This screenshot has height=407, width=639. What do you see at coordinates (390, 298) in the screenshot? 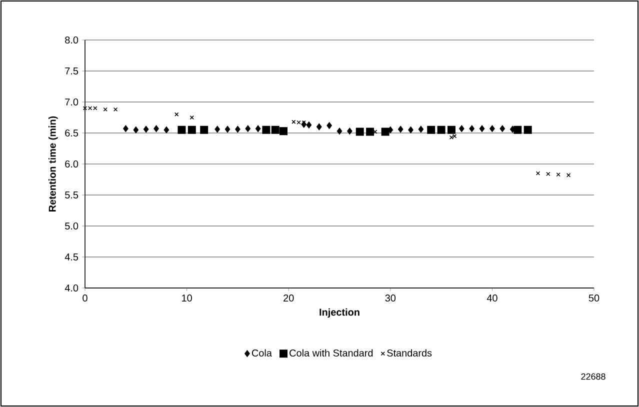
I see `x-tick-label: 30` at bounding box center [390, 298].